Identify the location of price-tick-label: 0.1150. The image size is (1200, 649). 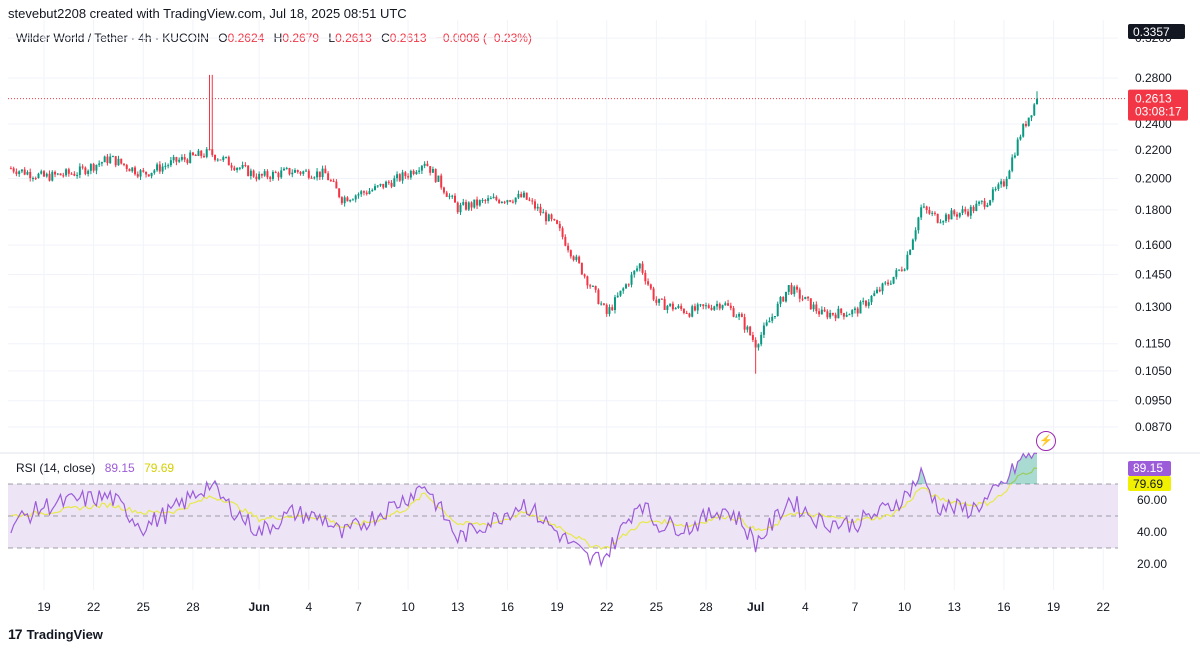
(1153, 344).